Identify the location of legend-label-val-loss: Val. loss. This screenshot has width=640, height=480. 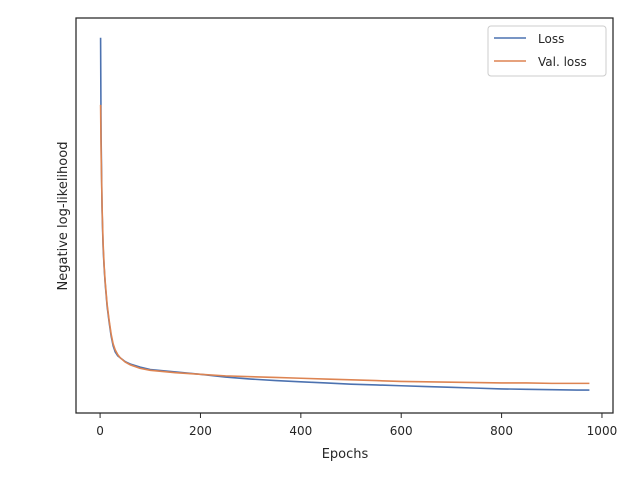
(562, 62).